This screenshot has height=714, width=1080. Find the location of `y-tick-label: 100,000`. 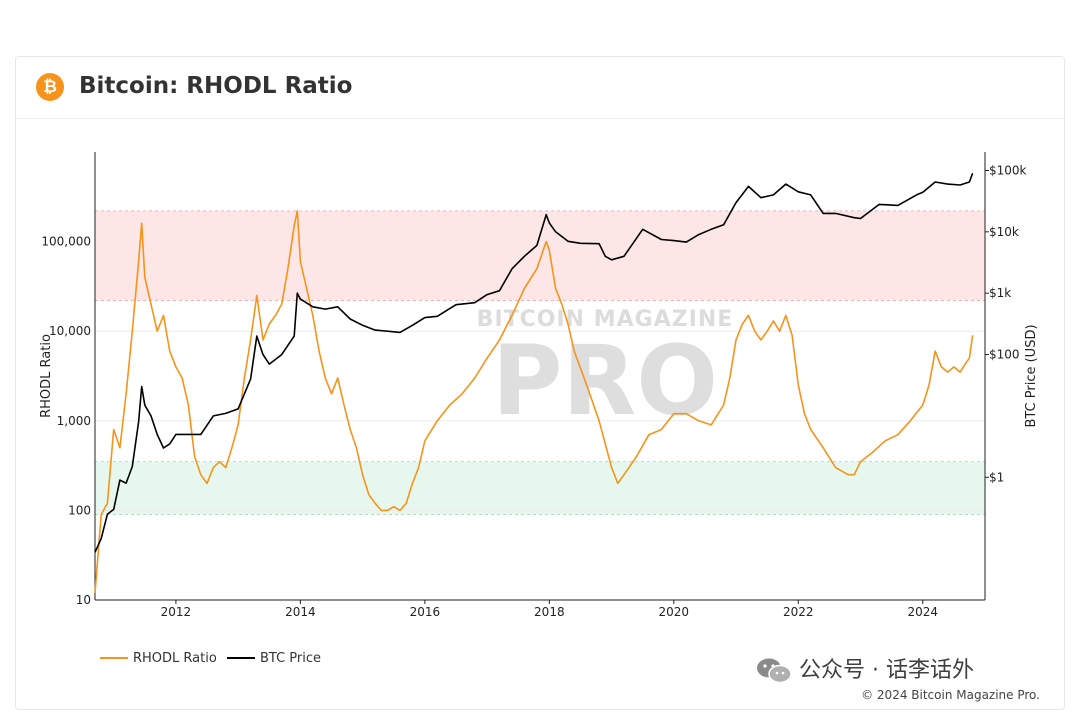

y-tick-label: 100,000 is located at coordinates (66, 242).